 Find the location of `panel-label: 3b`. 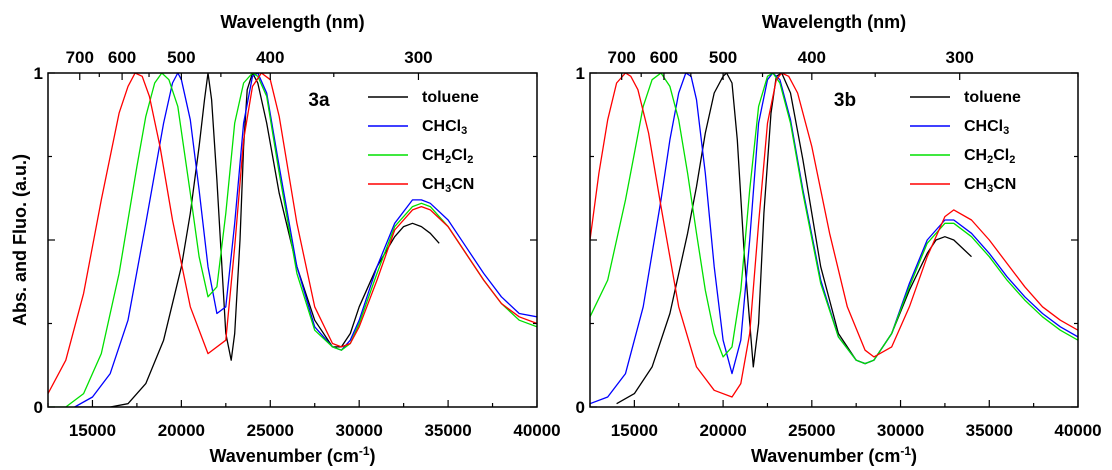

panel-label: 3b is located at coordinates (845, 100).